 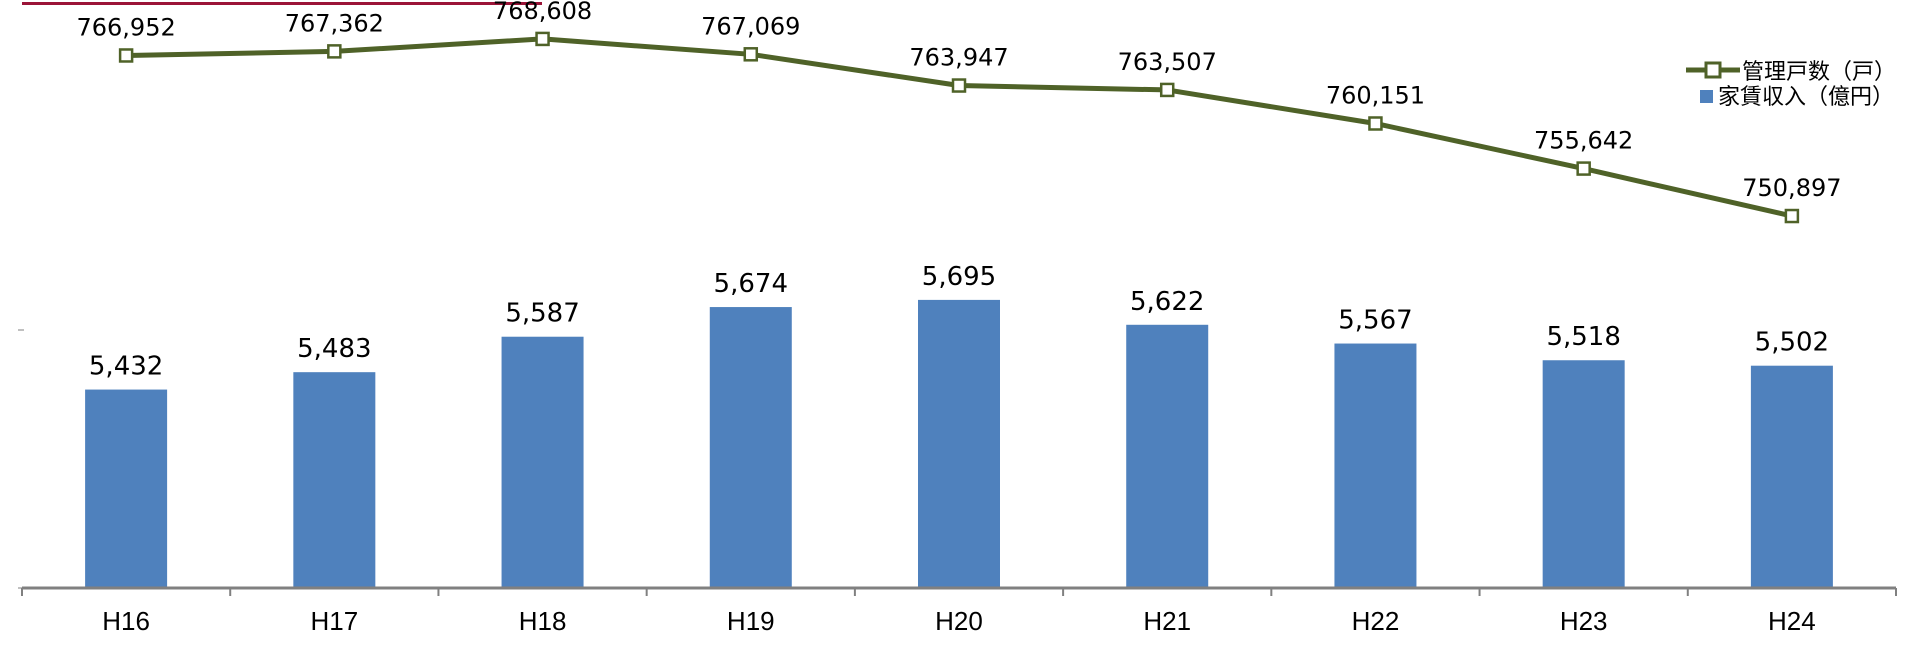 I want to click on bar-H16, so click(x=126, y=488).